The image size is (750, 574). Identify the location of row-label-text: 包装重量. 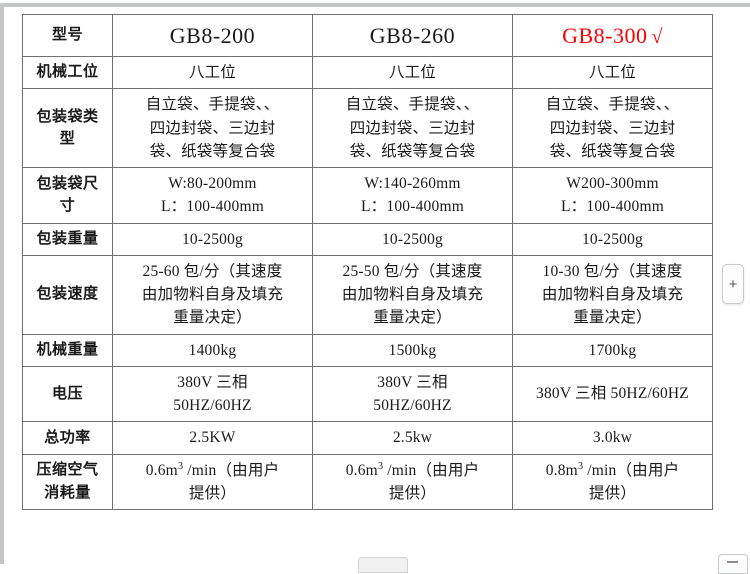
(67, 238).